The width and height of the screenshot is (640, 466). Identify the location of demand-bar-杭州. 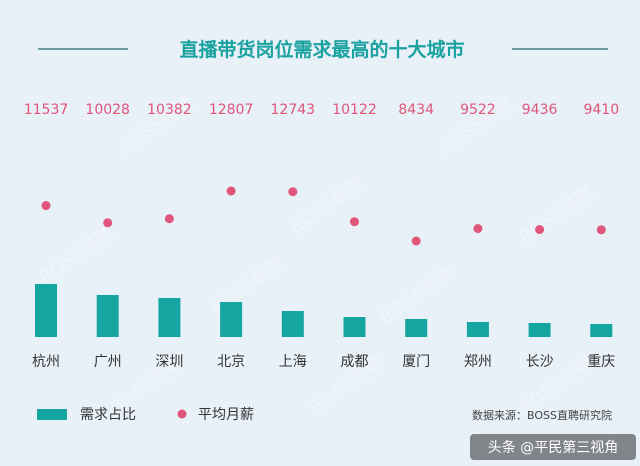
(46, 310).